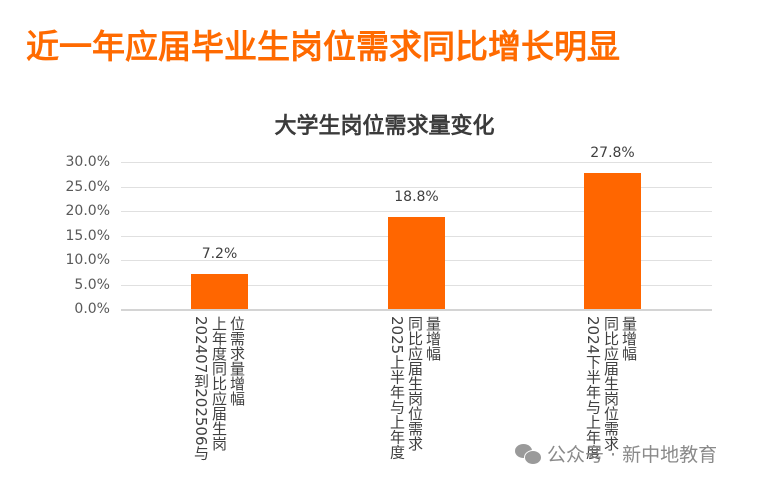 This screenshot has height=482, width=769. What do you see at coordinates (384, 126) in the screenshot?
I see `chart-title: 大学生岗位需求量变化` at bounding box center [384, 126].